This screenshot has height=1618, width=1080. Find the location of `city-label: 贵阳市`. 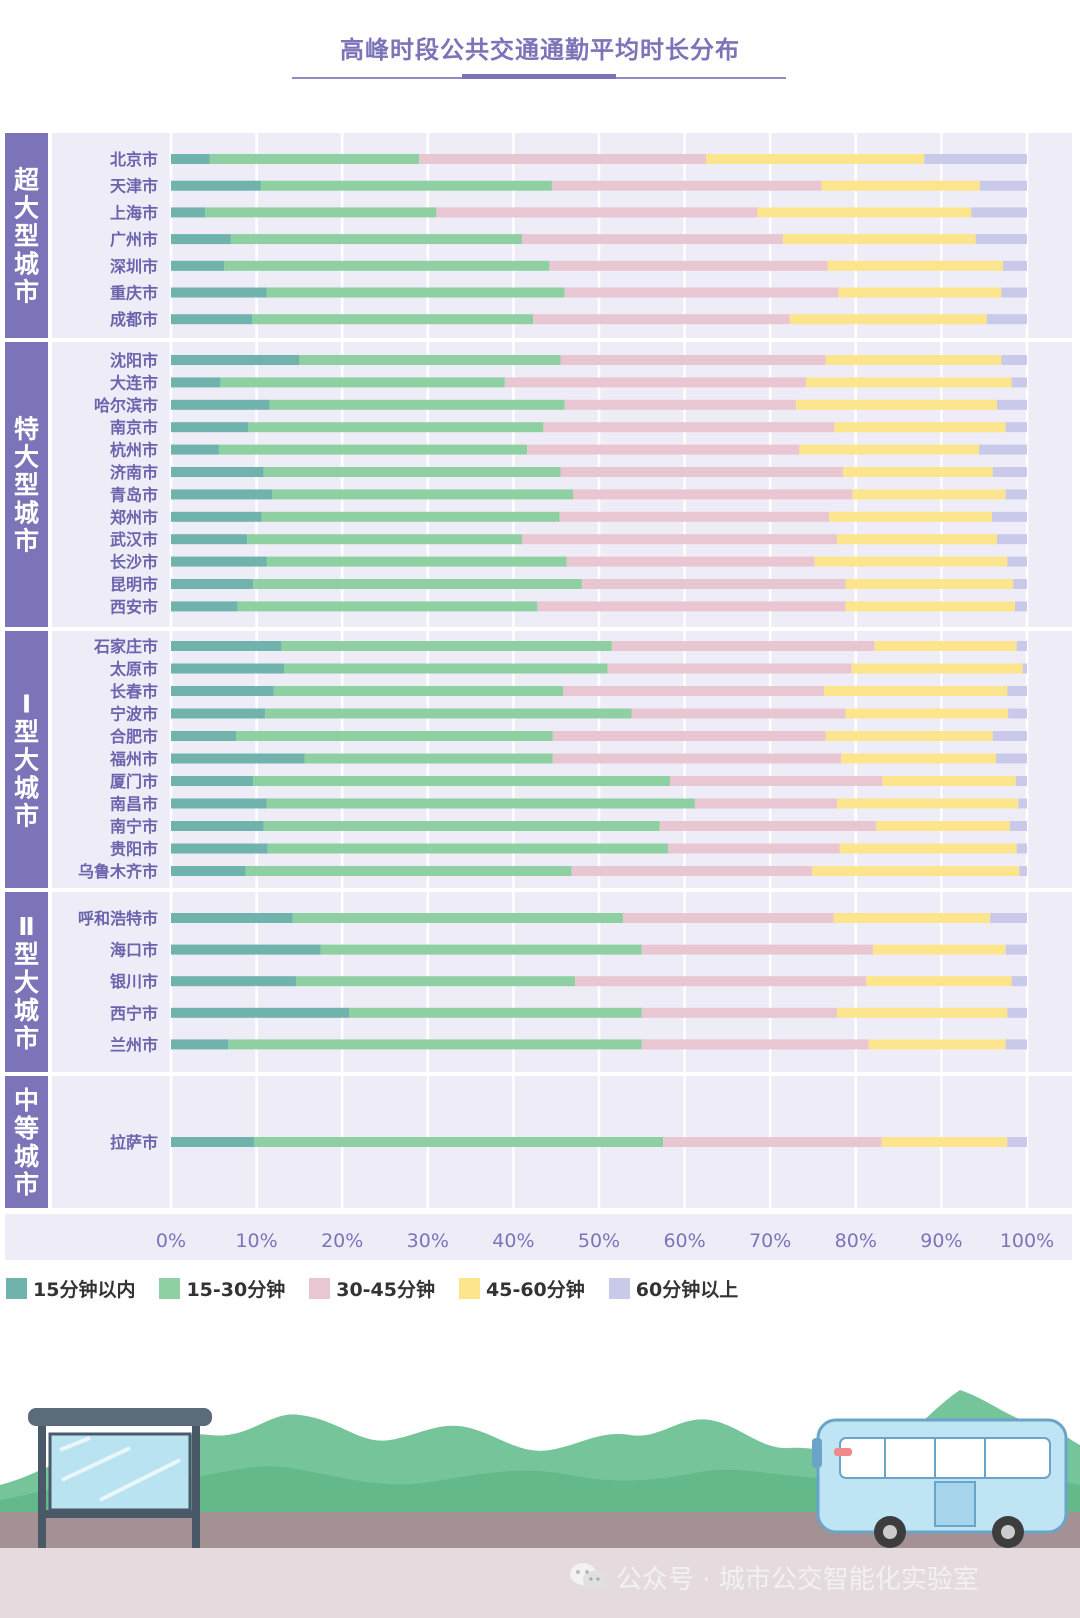

city-label: 贵阳市 is located at coordinates (134, 849).